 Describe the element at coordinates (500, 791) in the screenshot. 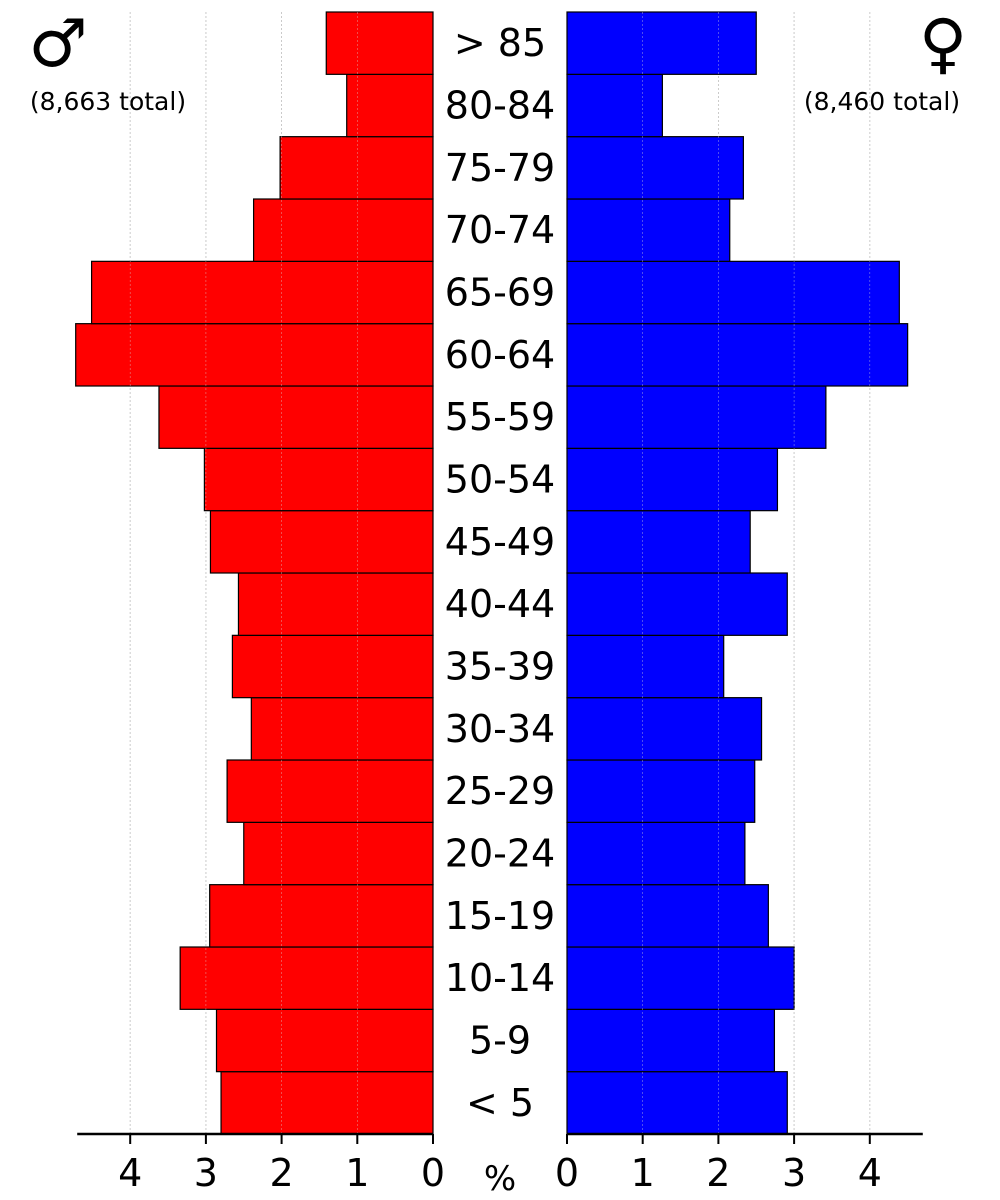

I see `age-label-25-29: 25-29` at that location.